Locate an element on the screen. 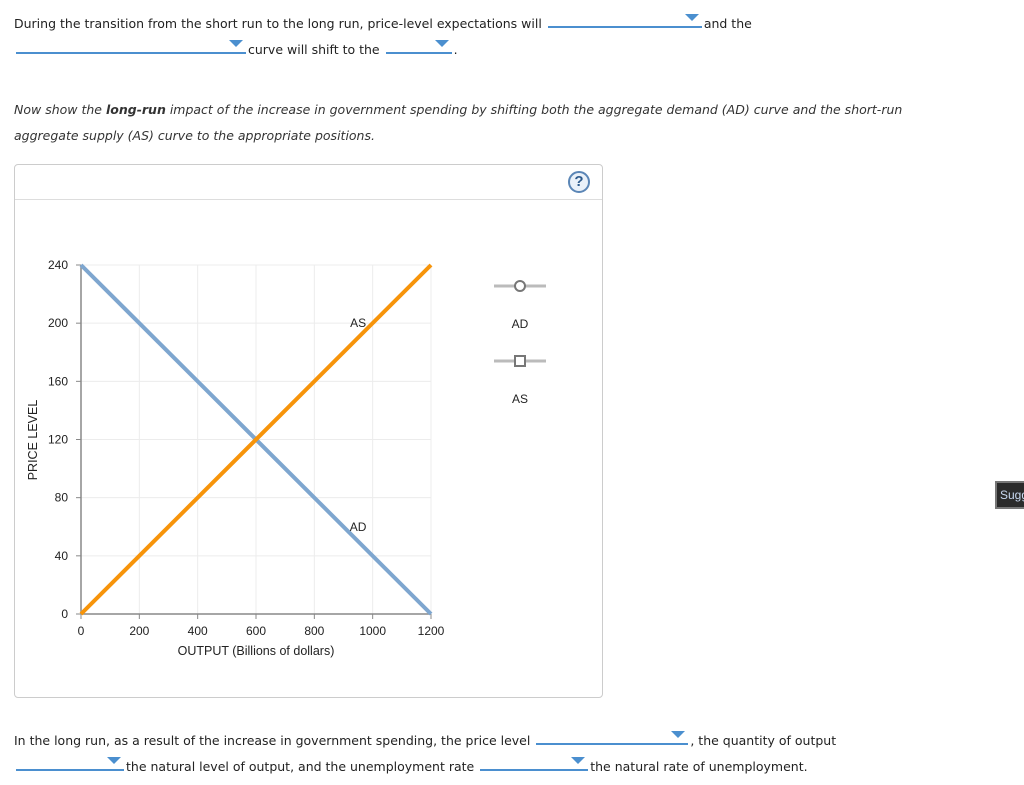  q2-text-b: , the quantity of output is located at coordinates (763, 740).